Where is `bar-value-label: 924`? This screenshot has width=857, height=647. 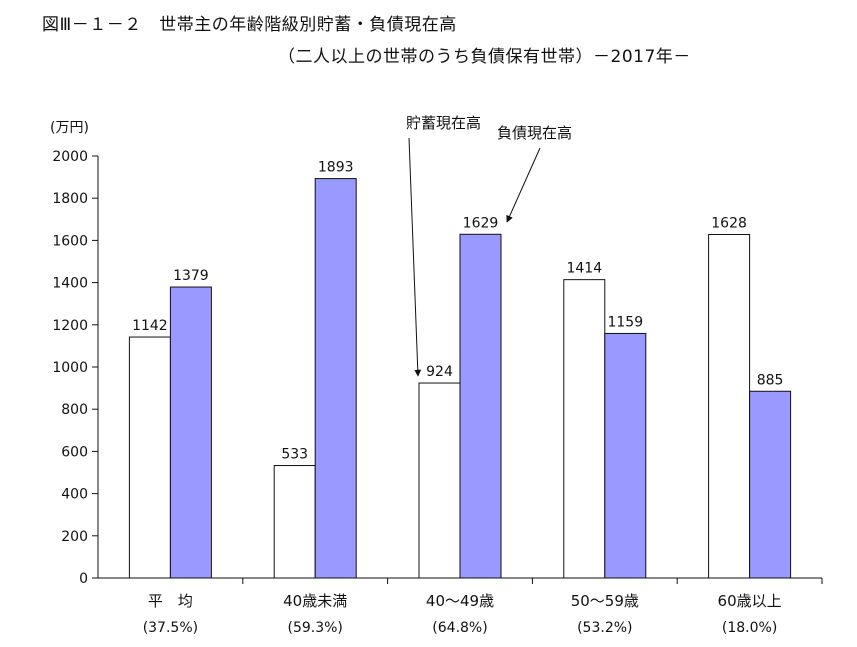 bar-value-label: 924 is located at coordinates (439, 372).